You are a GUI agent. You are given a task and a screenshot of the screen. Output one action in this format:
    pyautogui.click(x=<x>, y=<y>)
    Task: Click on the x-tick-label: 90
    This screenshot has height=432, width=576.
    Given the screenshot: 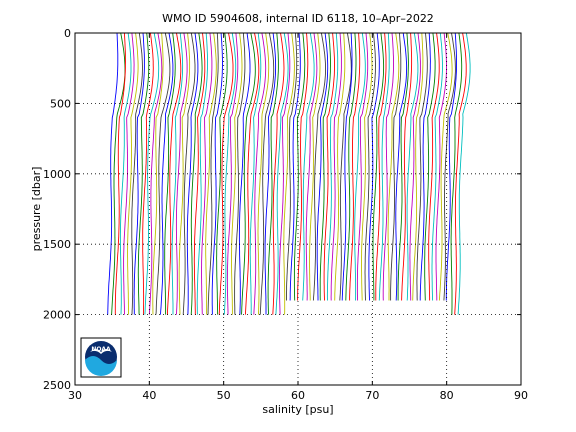 What is the action you would take?
    pyautogui.click(x=521, y=395)
    